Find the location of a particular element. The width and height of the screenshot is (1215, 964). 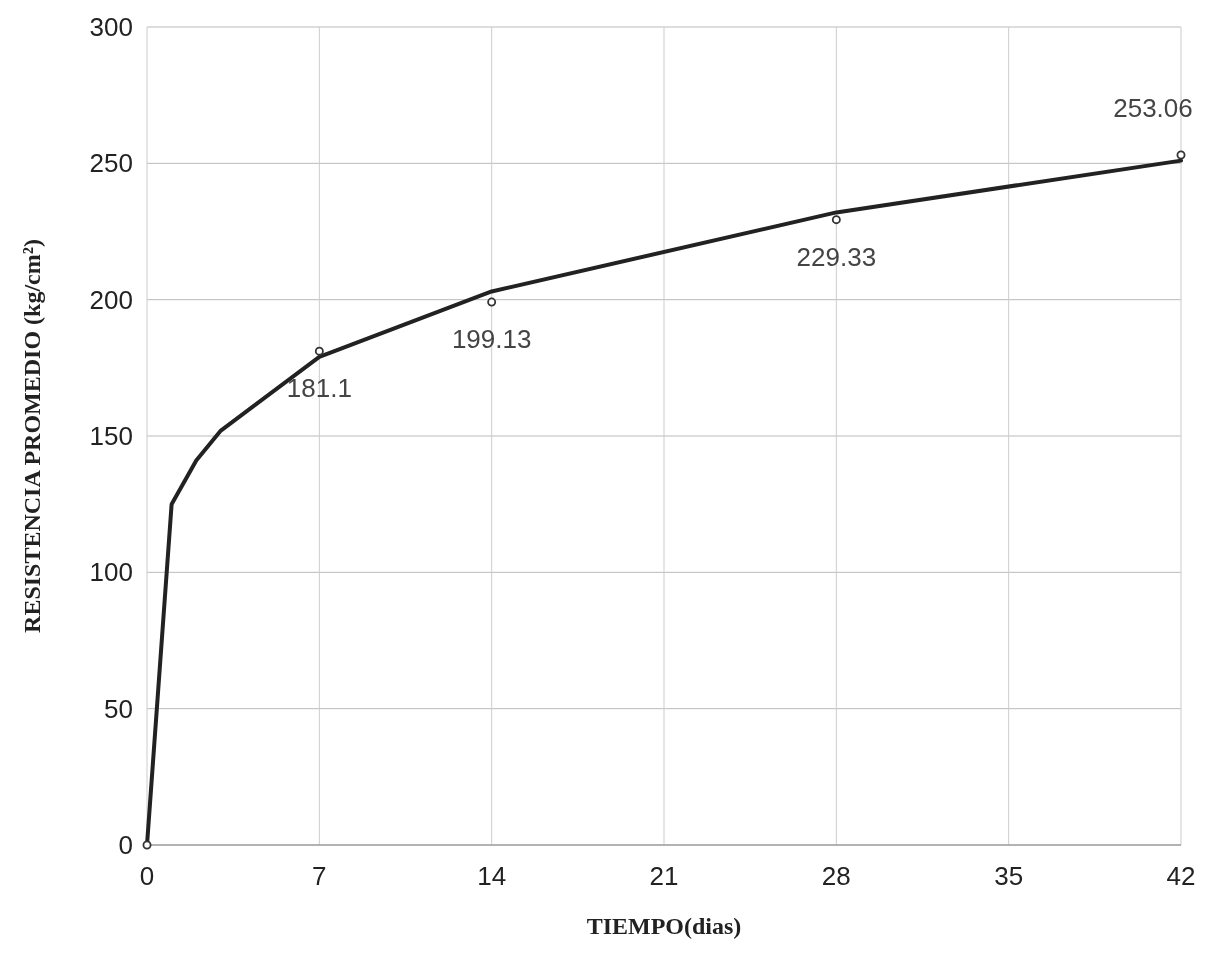

data-label: 253.06 is located at coordinates (1153, 107).